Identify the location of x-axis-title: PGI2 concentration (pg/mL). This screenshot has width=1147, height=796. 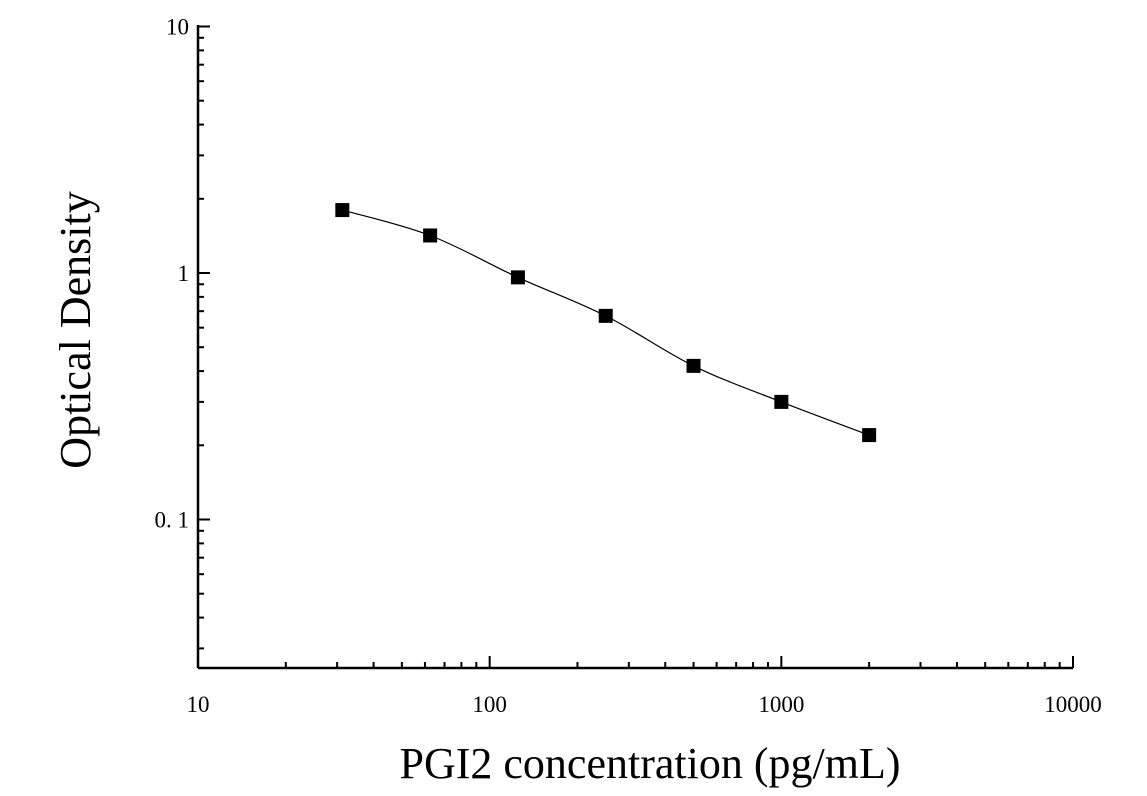
(650, 763).